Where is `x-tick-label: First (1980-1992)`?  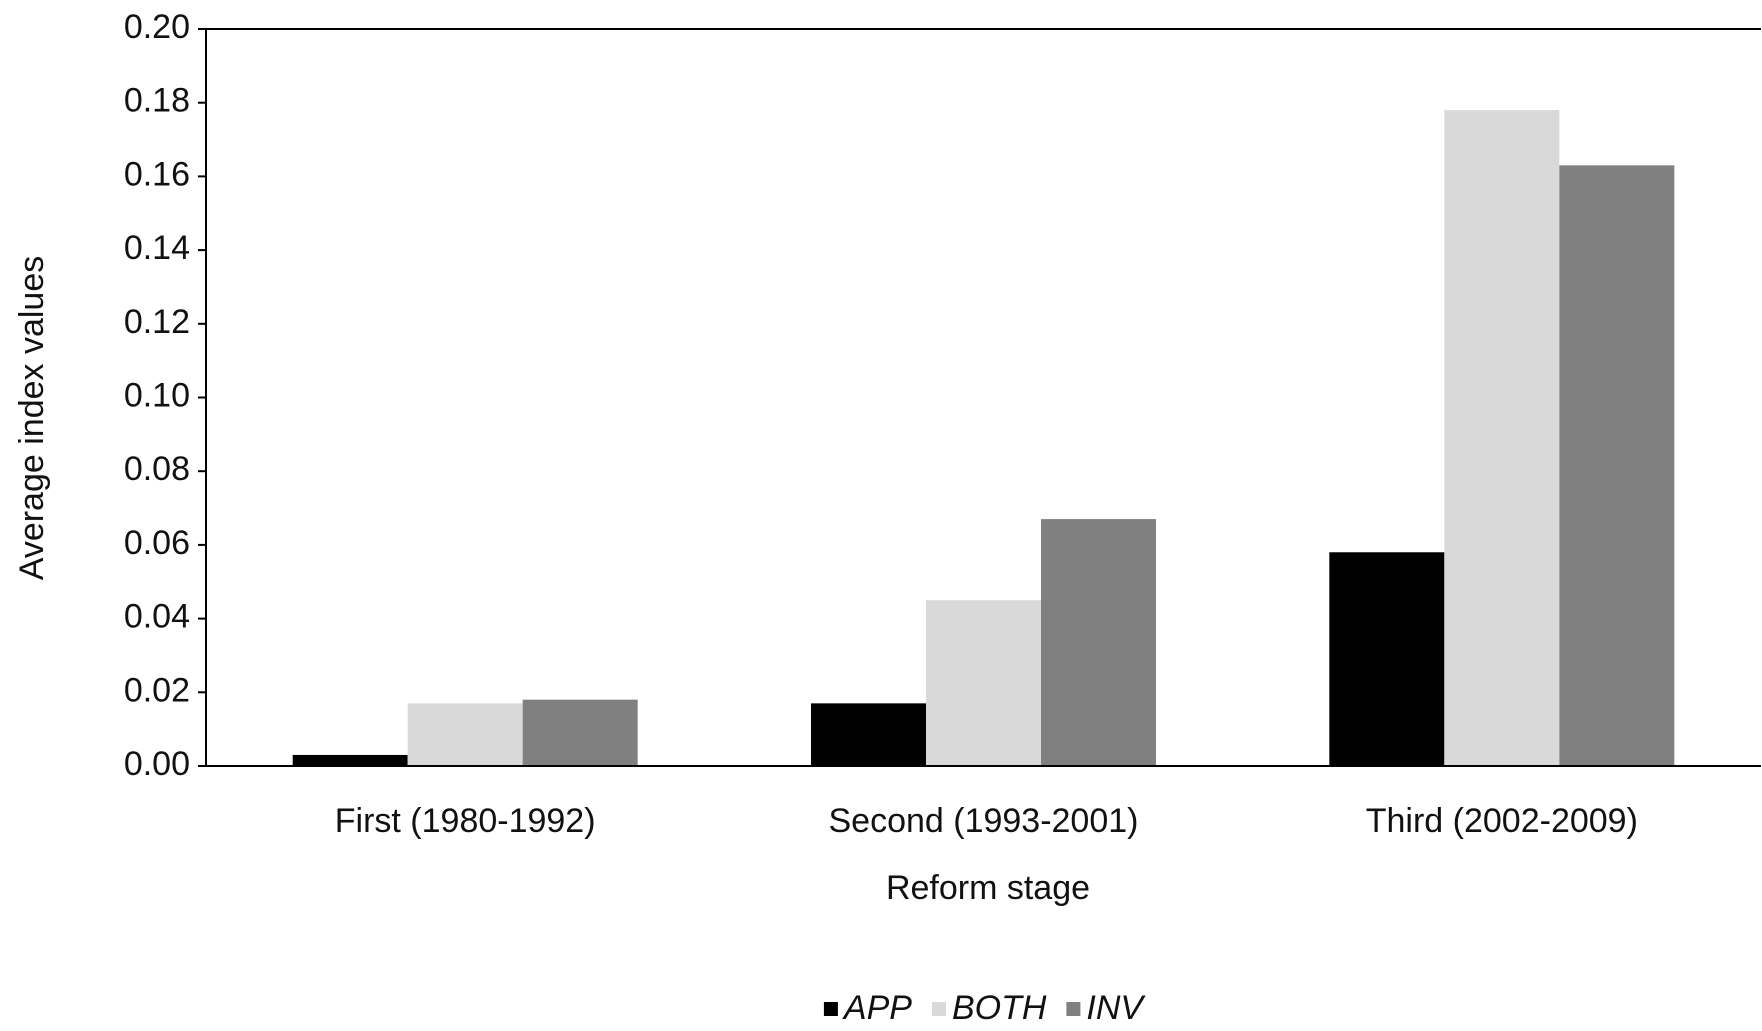 x-tick-label: First (1980-1992) is located at coordinates (465, 821).